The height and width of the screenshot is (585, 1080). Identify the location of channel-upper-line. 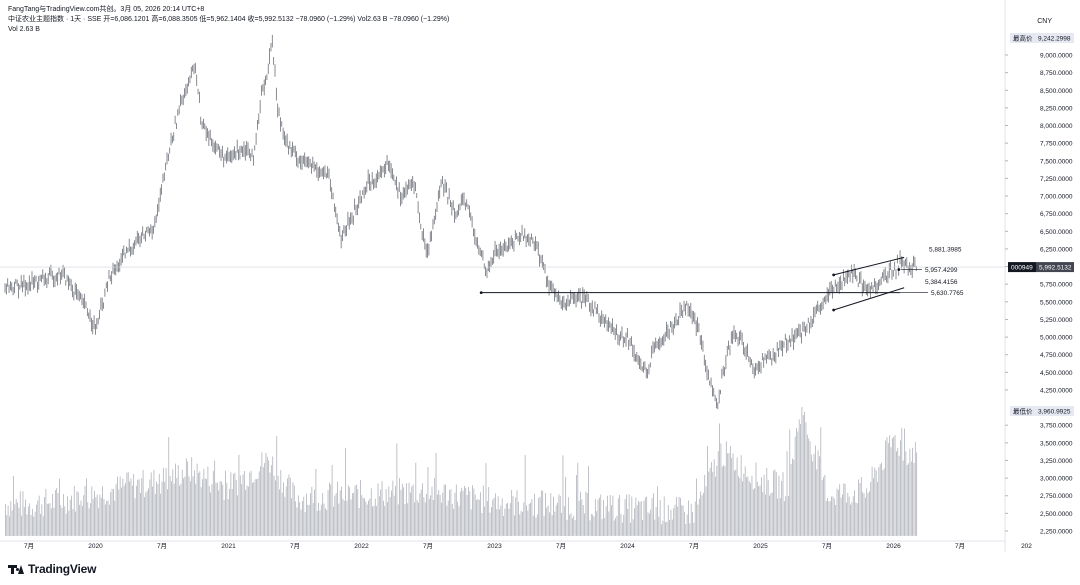
(869, 266).